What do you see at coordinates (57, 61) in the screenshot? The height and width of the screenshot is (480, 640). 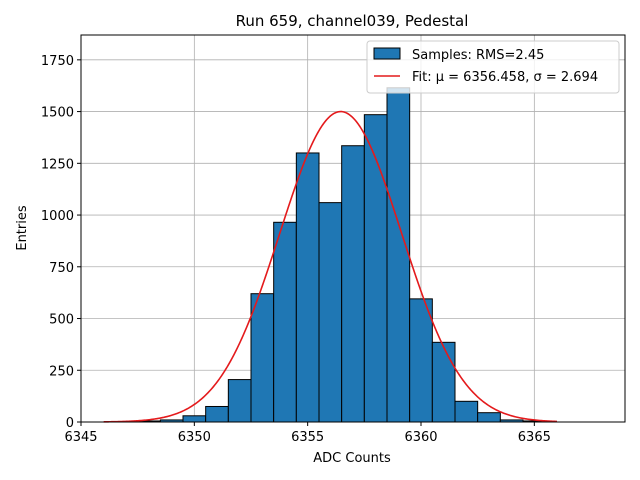 I see `y-tick-label: 1750` at bounding box center [57, 61].